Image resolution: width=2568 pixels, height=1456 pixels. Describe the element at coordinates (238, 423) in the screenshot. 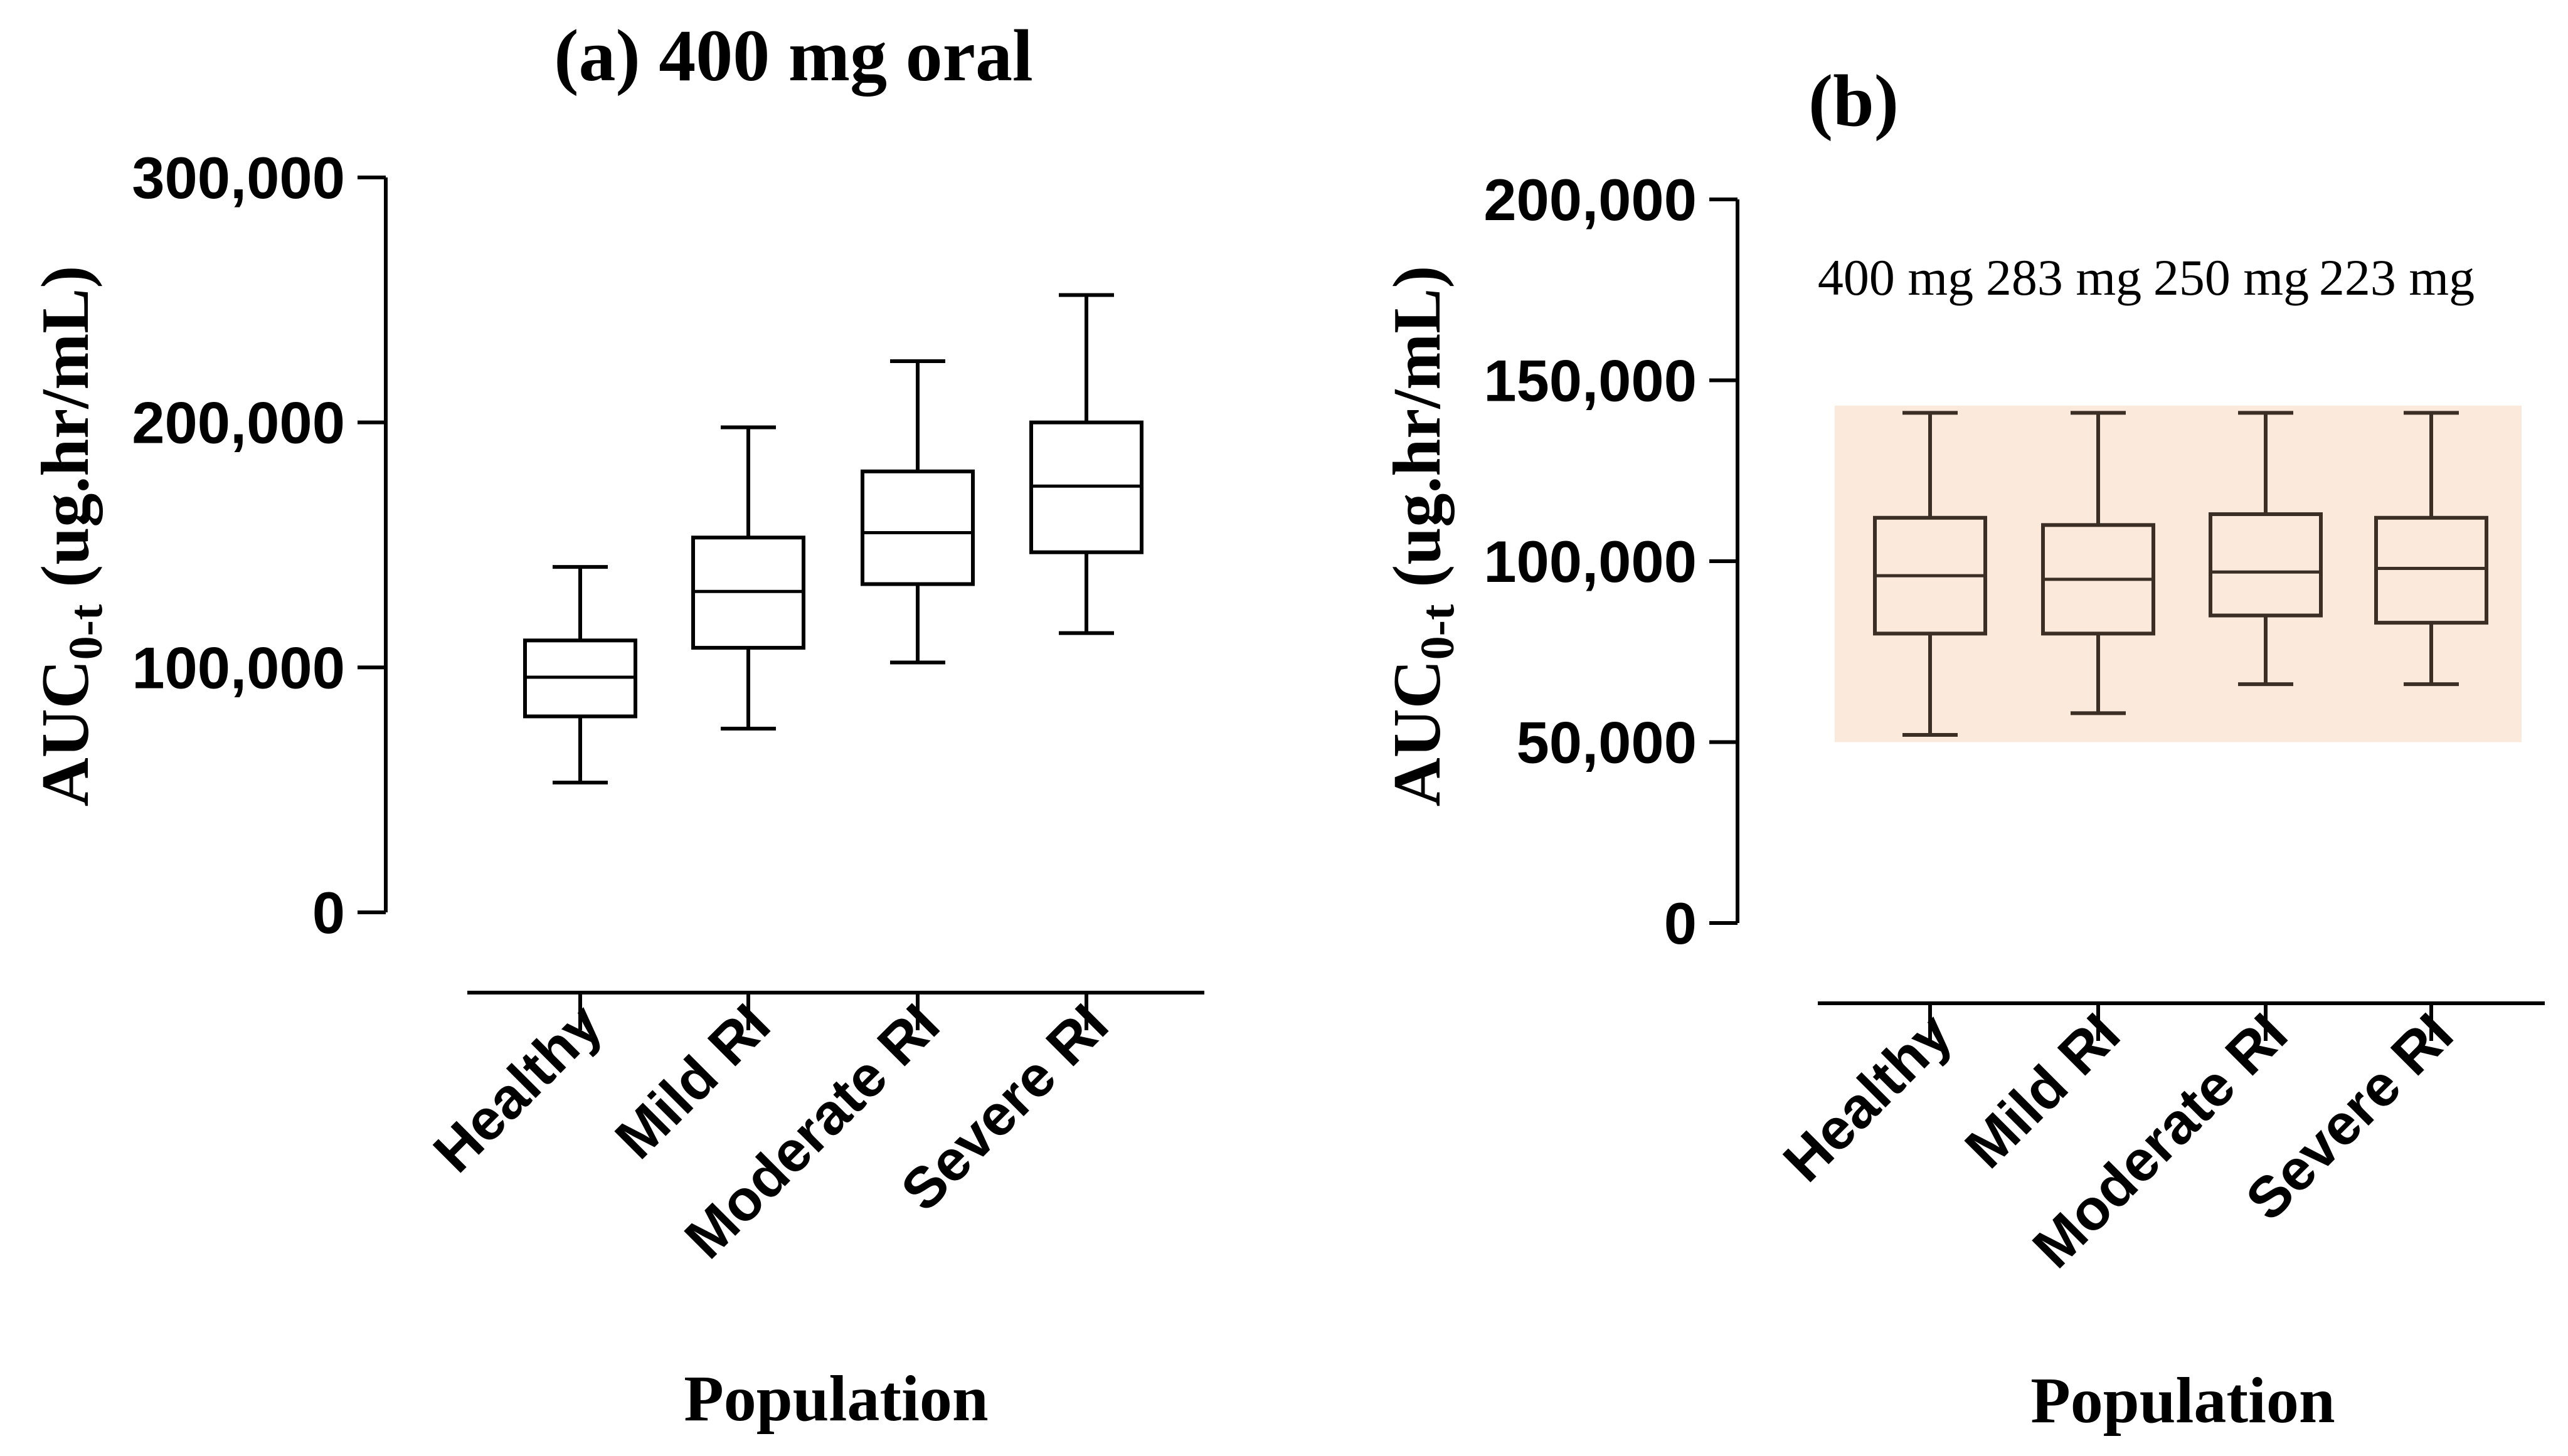

I see `a-y-tick-label: 200,000` at that location.